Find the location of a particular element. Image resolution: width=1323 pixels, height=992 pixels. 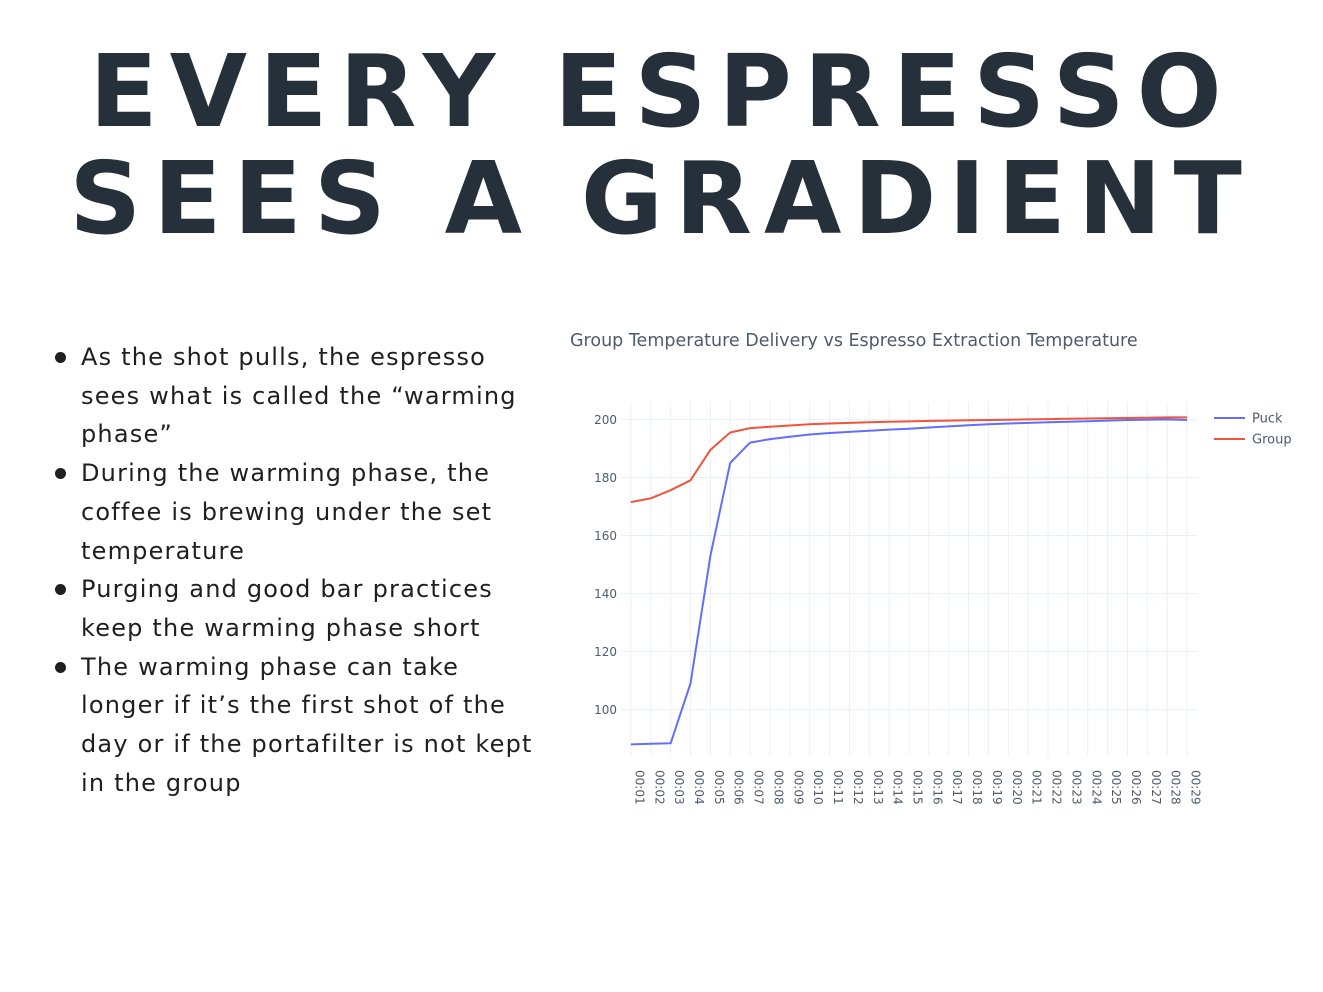

x-tick-label: 00:15 is located at coordinates (918, 787).